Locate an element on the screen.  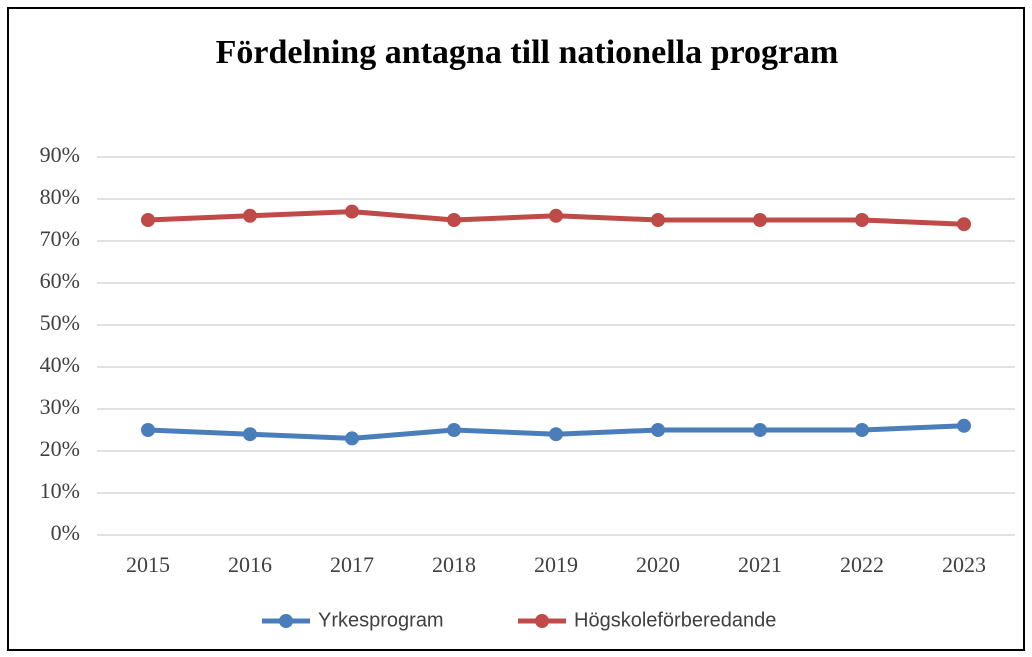
y-tick-label: 90% is located at coordinates (60, 154).